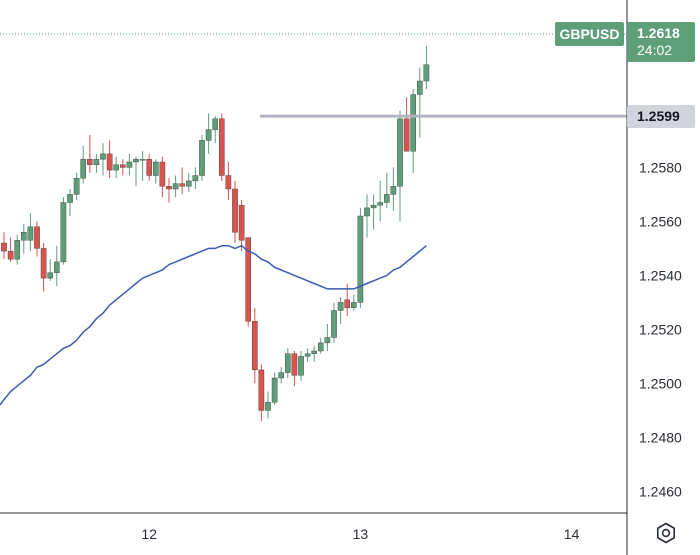 The image size is (700, 555). I want to click on last-price-value: 1.2618, so click(658, 33).